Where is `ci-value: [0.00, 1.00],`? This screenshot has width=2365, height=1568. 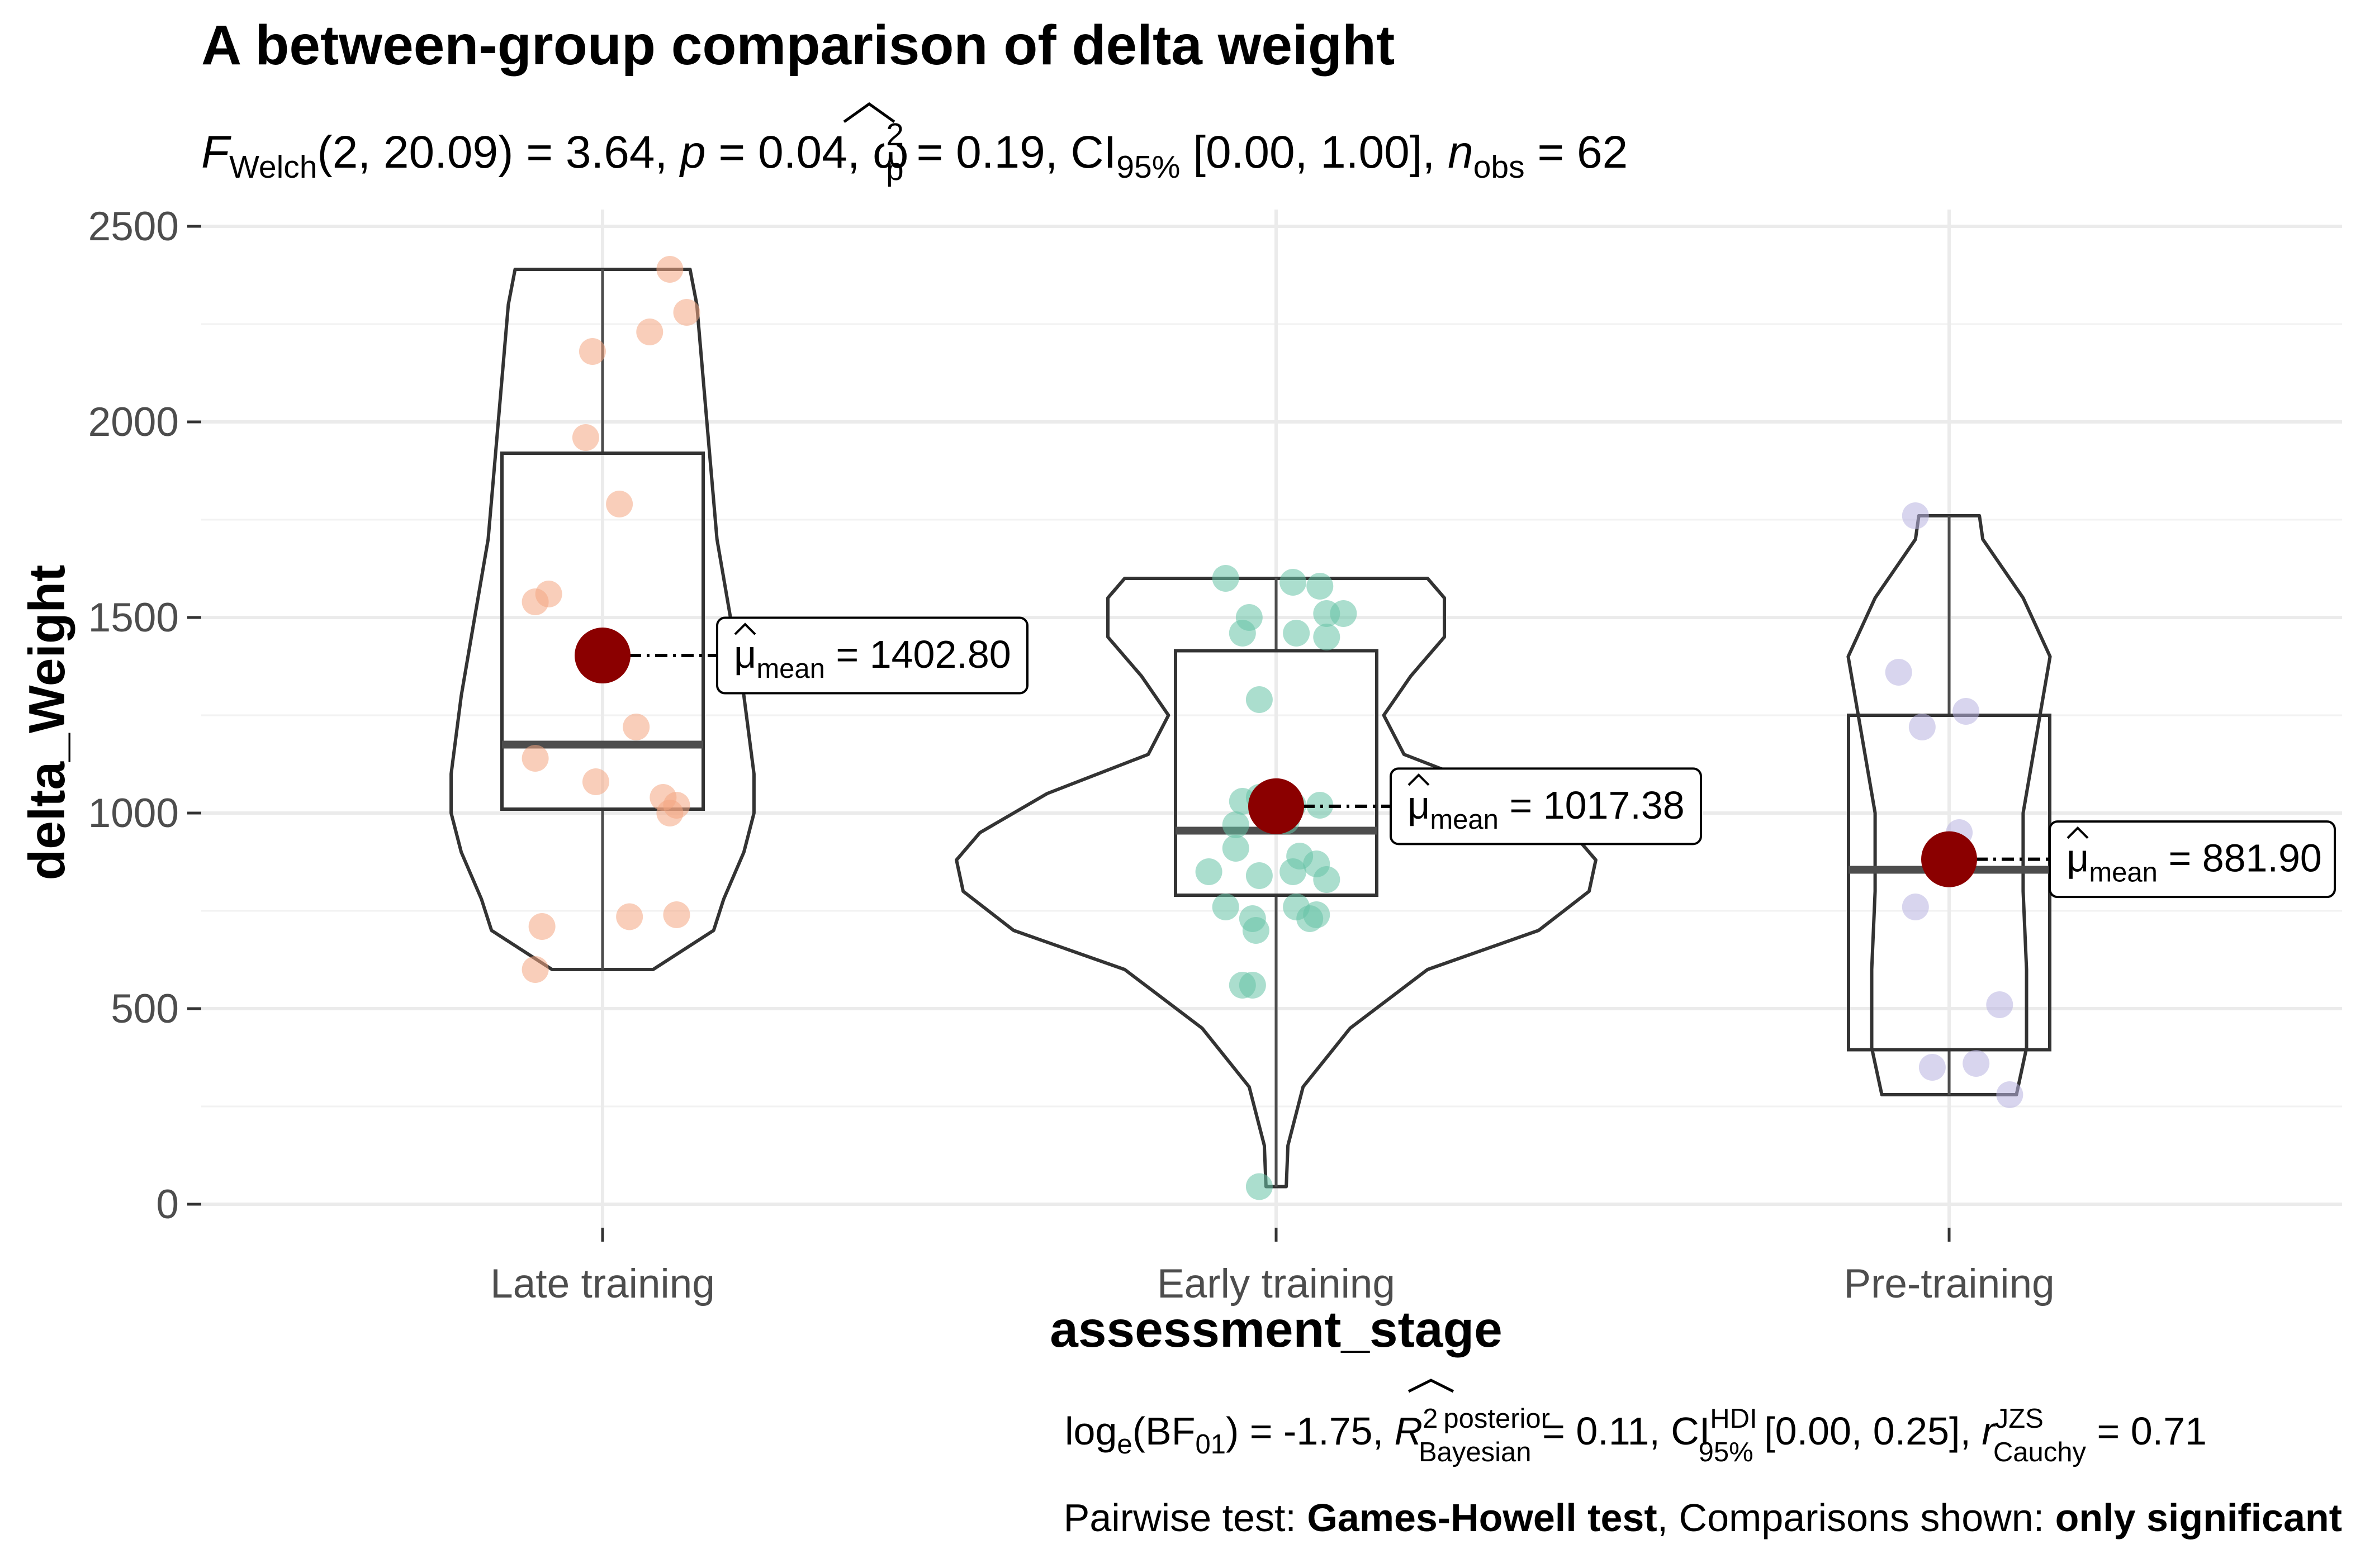
ci-value: [0.00, 1.00], is located at coordinates (1314, 152).